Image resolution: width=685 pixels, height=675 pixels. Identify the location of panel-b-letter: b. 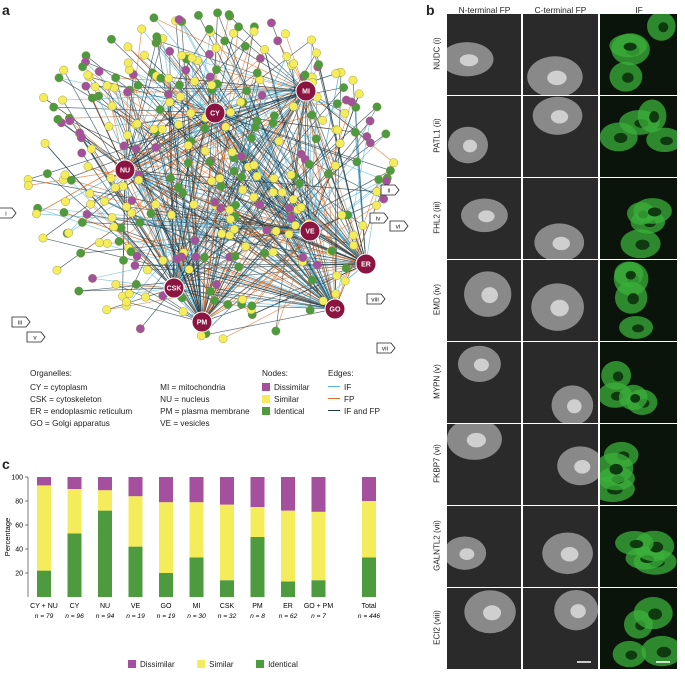
(430, 10).